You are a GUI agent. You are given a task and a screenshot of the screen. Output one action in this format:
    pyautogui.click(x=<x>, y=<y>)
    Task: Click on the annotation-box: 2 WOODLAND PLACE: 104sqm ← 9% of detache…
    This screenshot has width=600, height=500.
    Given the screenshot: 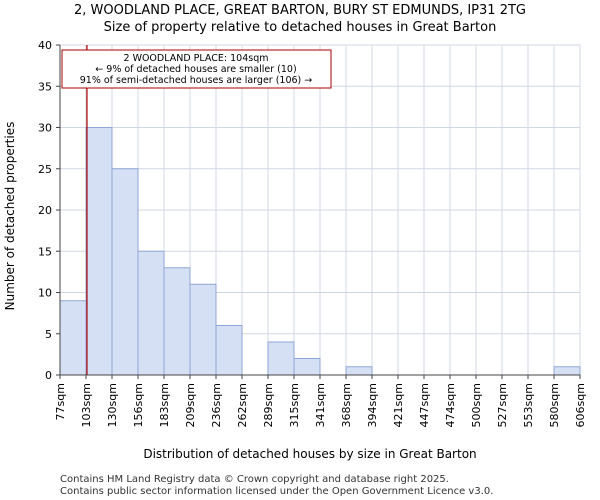 What is the action you would take?
    pyautogui.click(x=196, y=69)
    